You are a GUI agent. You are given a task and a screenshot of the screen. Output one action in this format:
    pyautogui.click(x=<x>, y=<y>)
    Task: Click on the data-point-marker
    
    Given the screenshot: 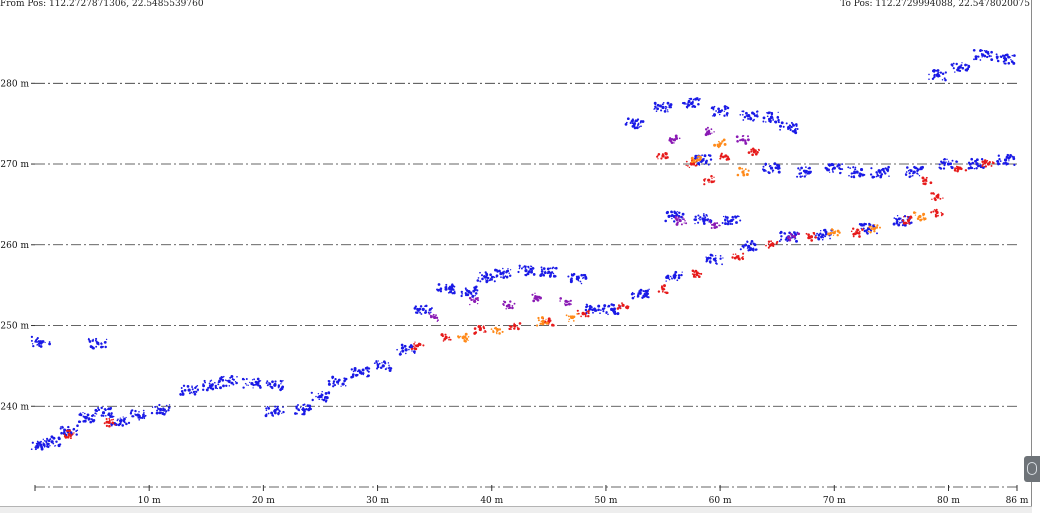 What is the action you would take?
    pyautogui.click(x=726, y=156)
    